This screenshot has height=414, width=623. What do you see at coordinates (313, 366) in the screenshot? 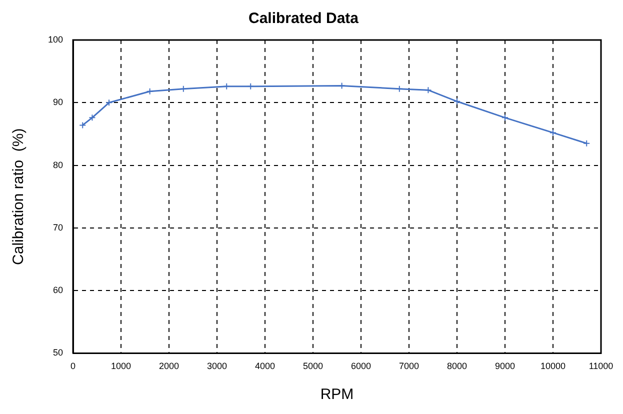
I see `x-tick-label: 5000` at bounding box center [313, 366].